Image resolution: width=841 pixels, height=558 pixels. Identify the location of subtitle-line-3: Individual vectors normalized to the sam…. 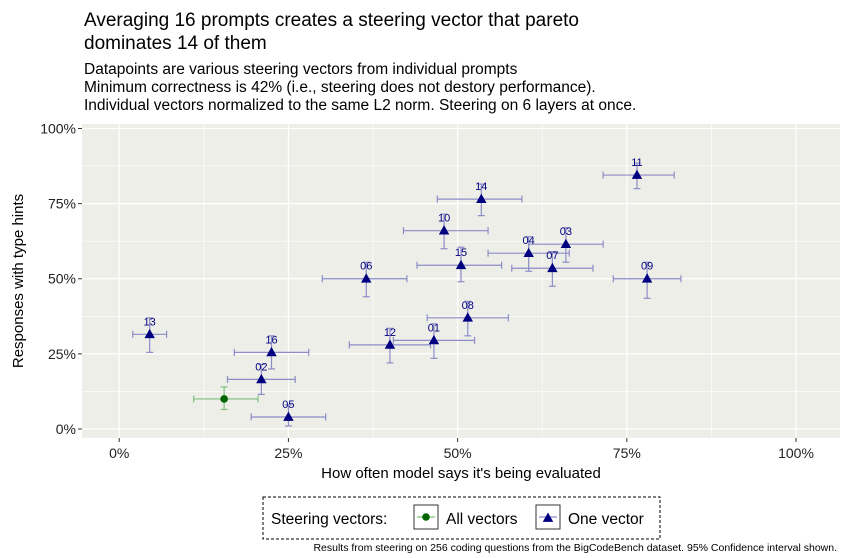
(360, 105).